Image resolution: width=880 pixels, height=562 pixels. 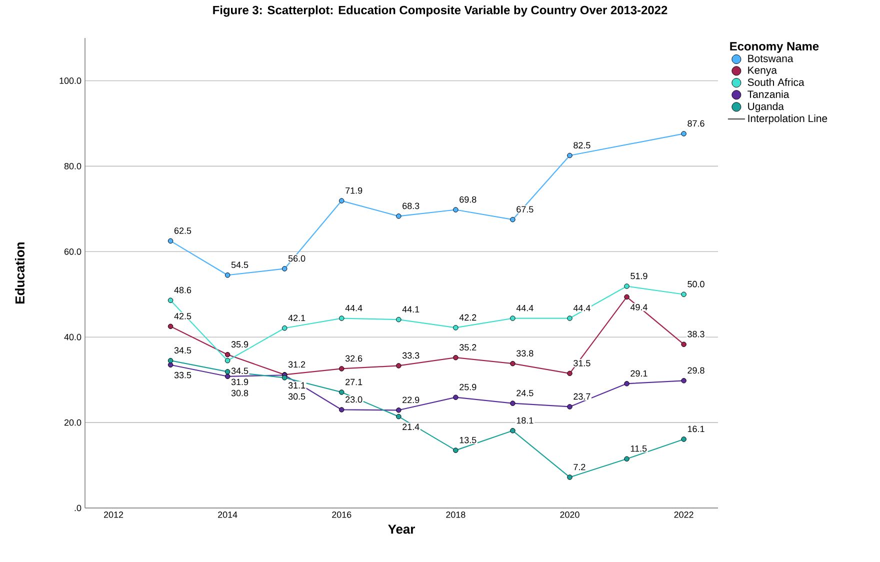 What do you see at coordinates (468, 199) in the screenshot?
I see `data-label: 69.8` at bounding box center [468, 199].